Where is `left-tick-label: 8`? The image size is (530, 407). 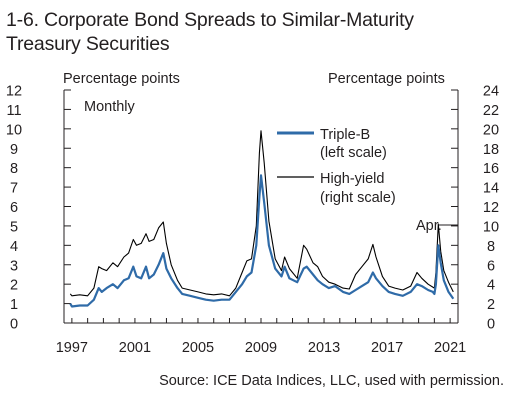
left-tick-label: 8 is located at coordinates (14, 169).